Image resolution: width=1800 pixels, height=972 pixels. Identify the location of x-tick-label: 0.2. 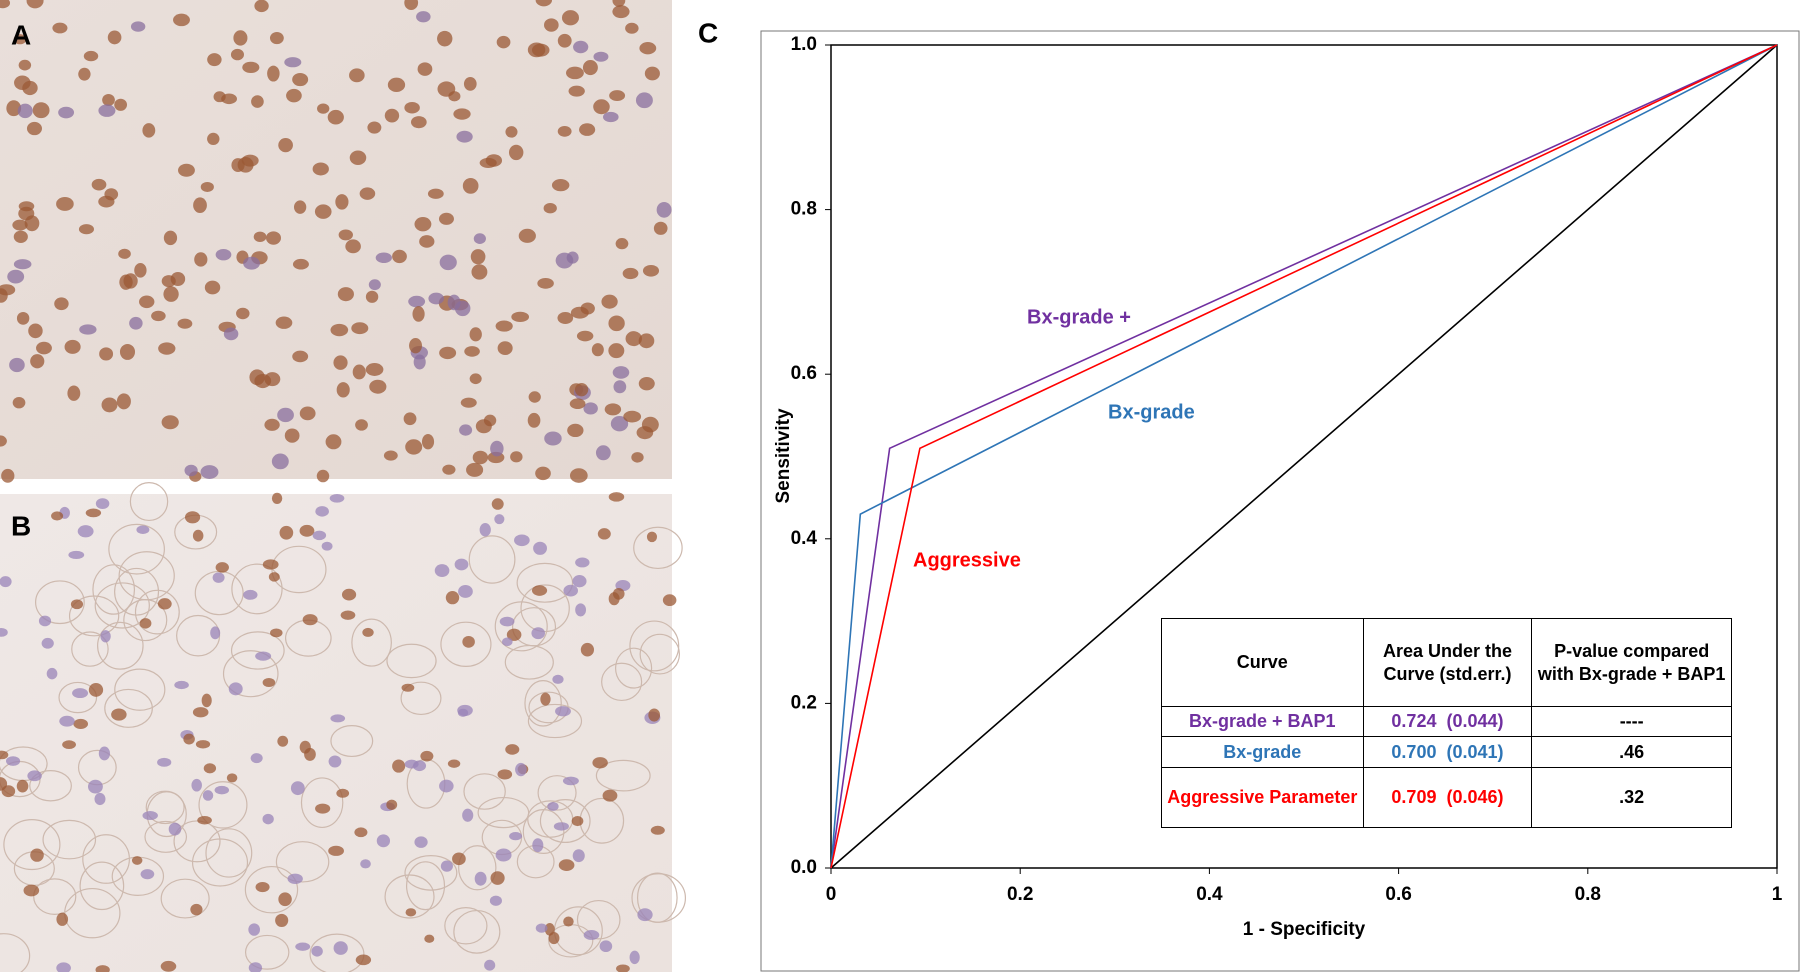
(1020, 894).